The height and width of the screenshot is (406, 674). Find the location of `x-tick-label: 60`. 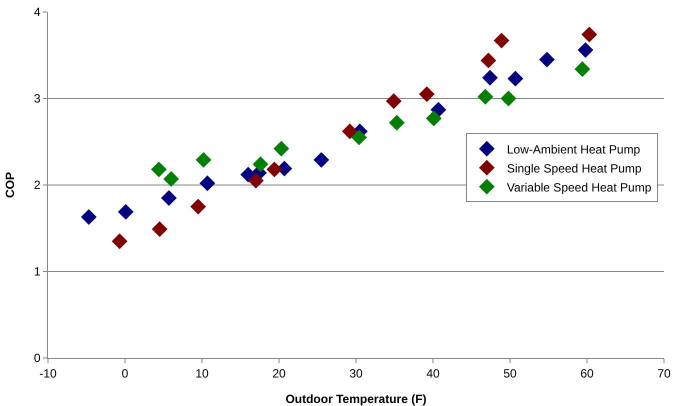

x-tick-label: 60 is located at coordinates (587, 373).